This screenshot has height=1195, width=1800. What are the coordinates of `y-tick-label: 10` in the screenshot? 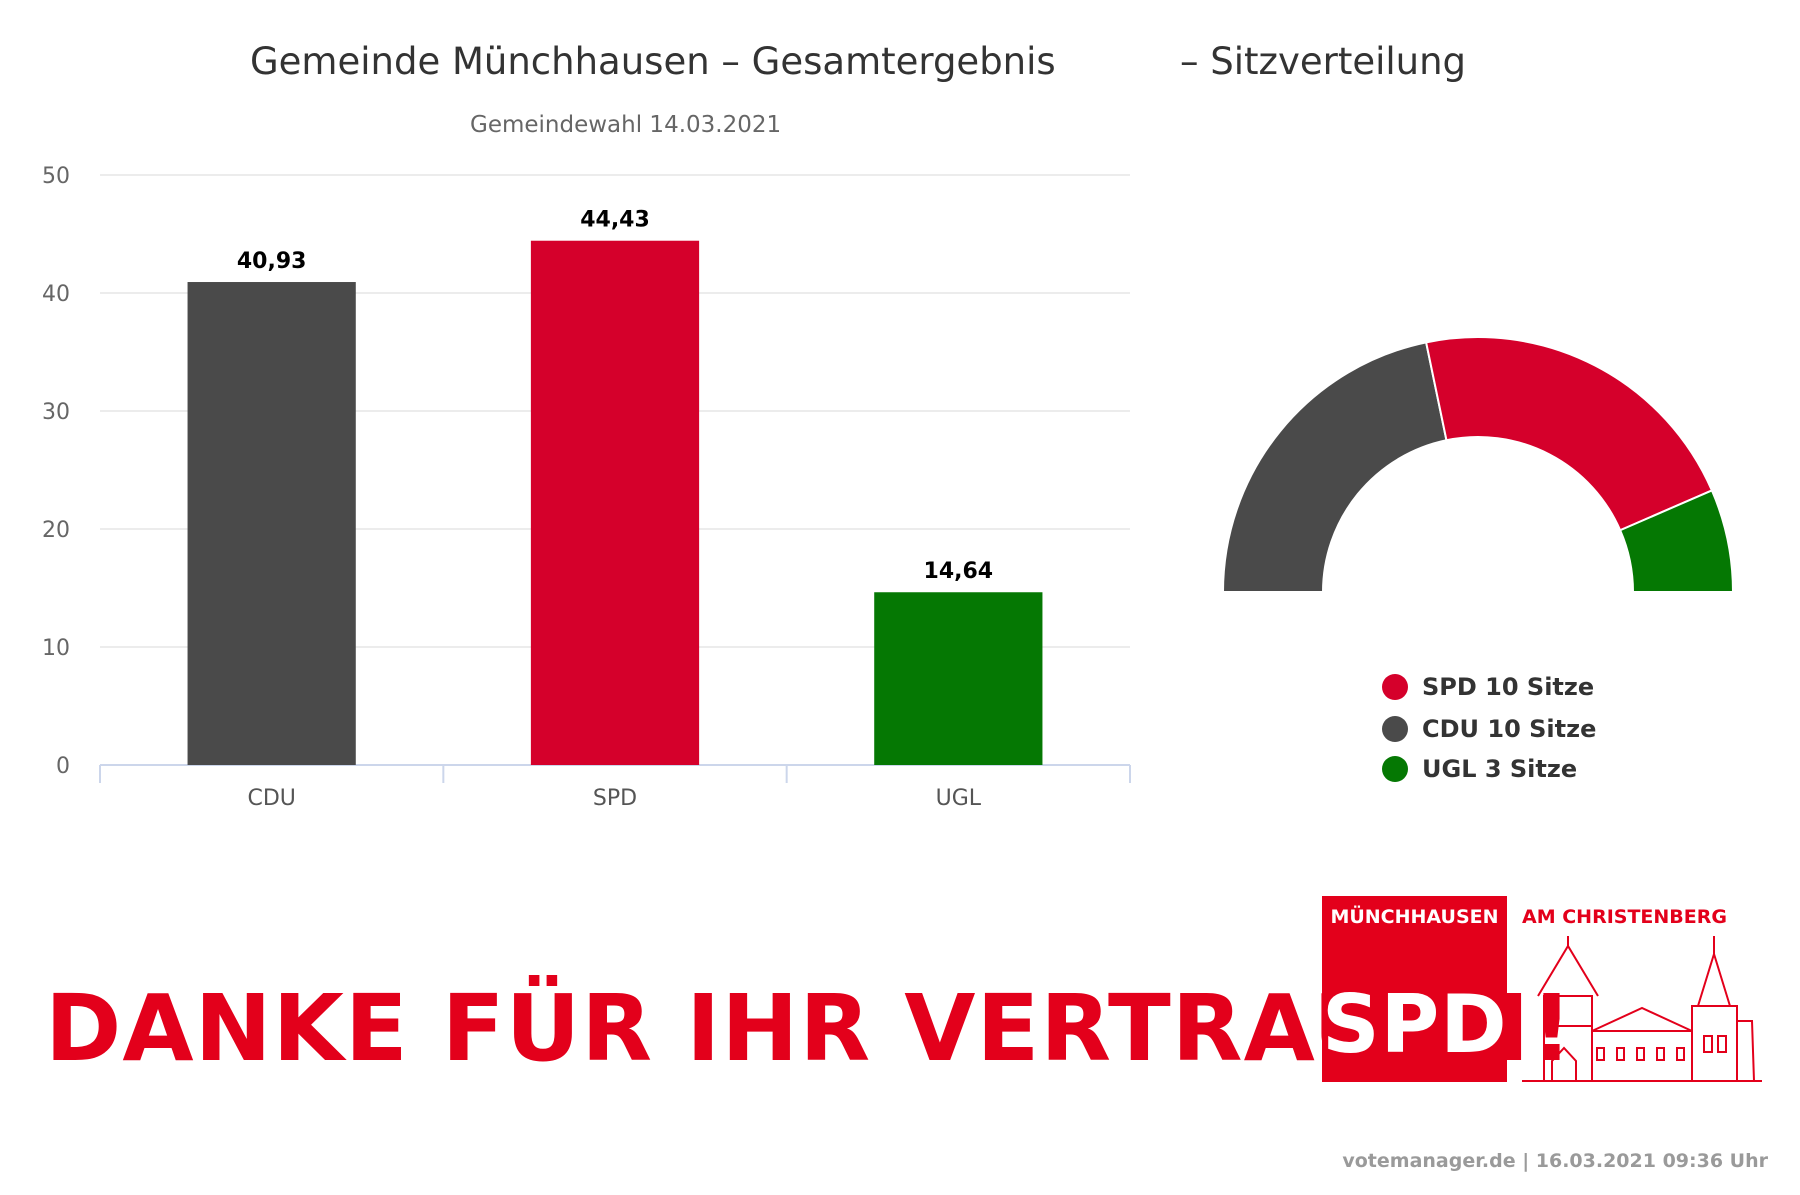 It's located at (56, 648).